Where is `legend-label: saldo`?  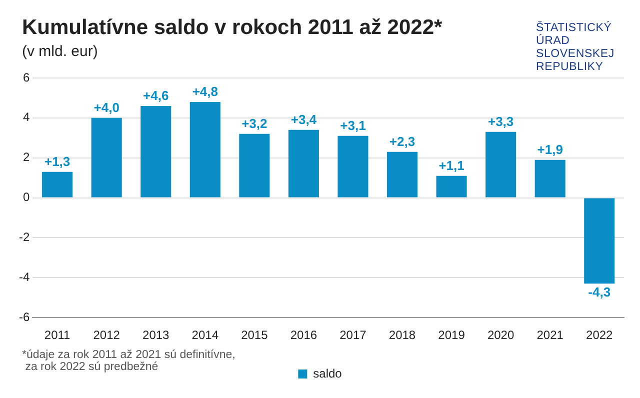
legend-label: saldo is located at coordinates (327, 373).